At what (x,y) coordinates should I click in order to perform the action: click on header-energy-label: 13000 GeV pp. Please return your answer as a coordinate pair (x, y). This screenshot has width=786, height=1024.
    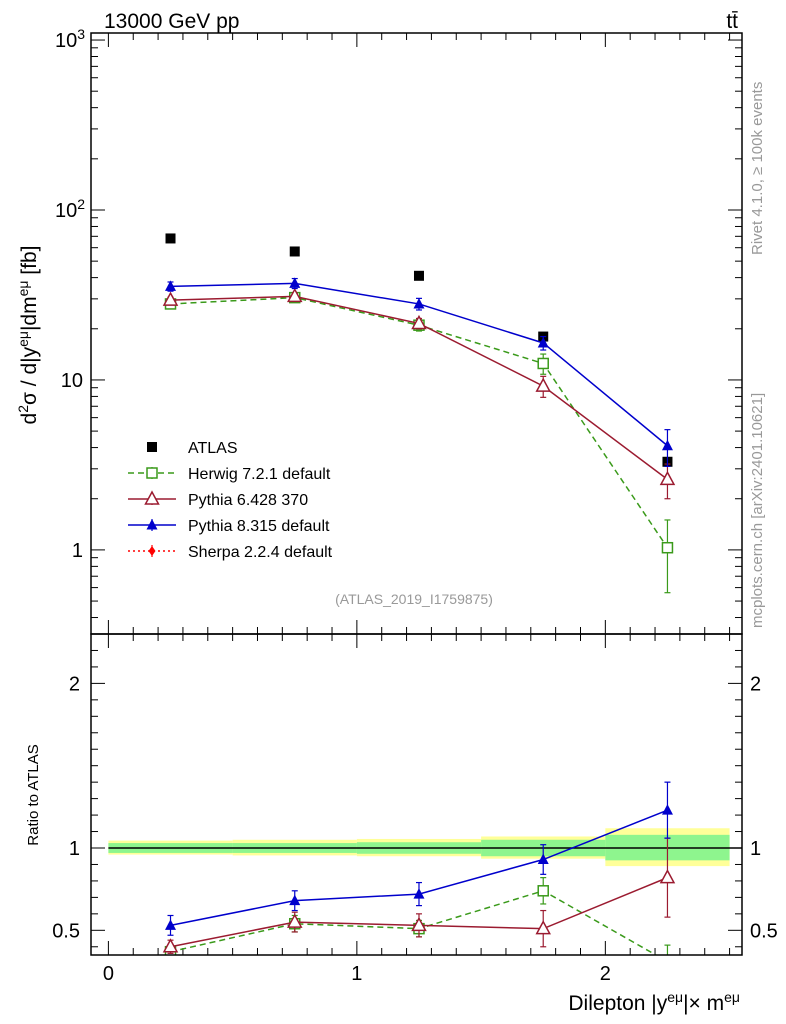
    Looking at the image, I should click on (171, 21).